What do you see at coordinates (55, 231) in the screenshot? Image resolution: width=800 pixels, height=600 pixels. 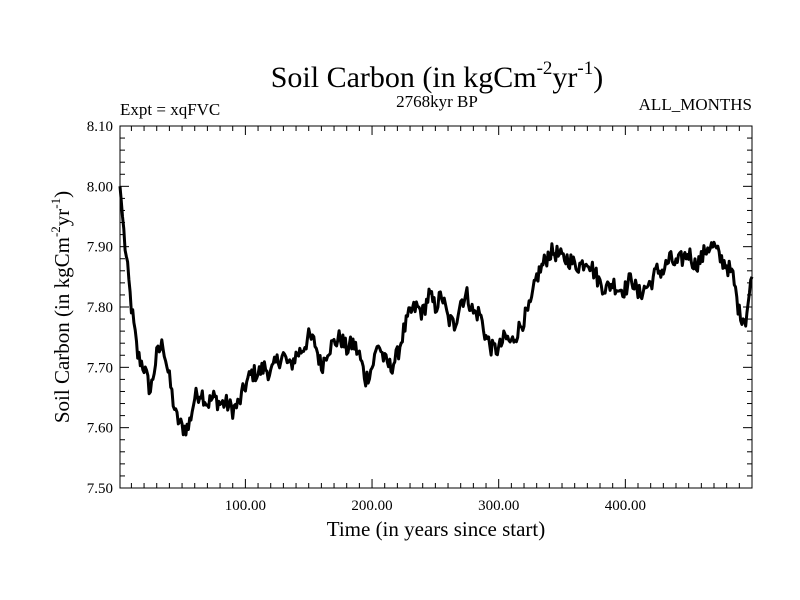 I see `y-axis-label-exponent-1: -2` at bounding box center [55, 231].